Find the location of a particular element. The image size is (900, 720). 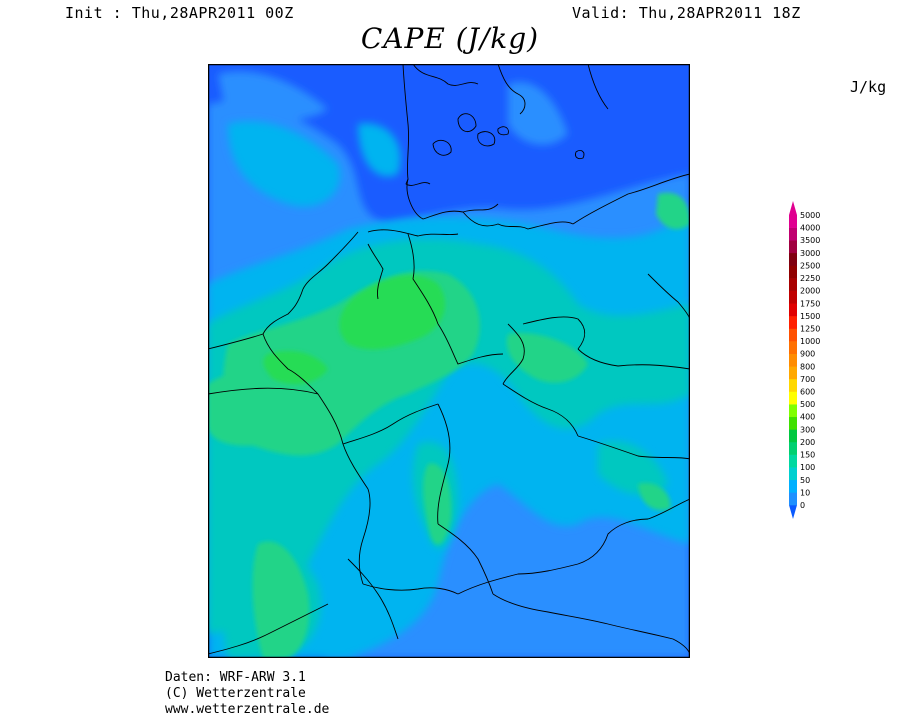

legend-tick-label: 3500 is located at coordinates (810, 240).